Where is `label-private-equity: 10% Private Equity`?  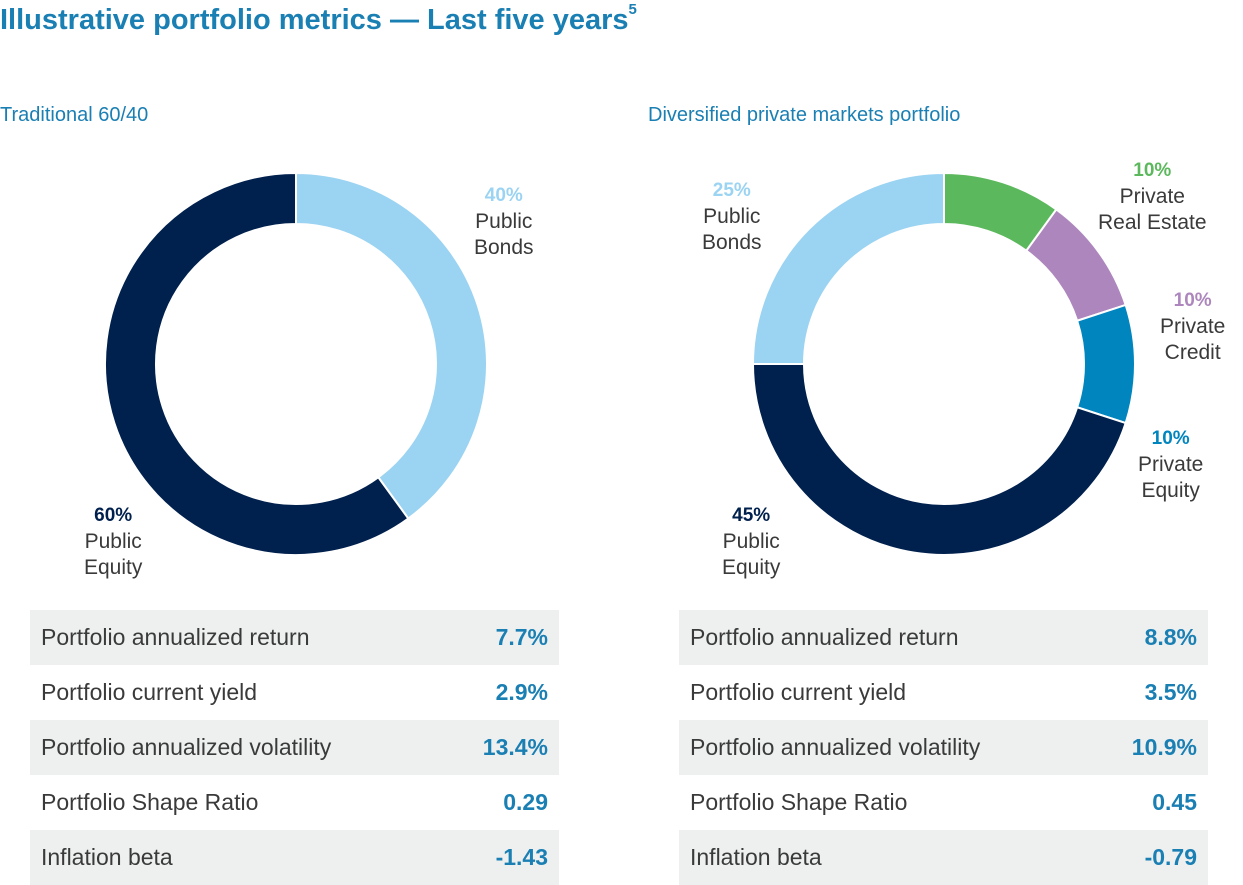 label-private-equity: 10% Private Equity is located at coordinates (1170, 465).